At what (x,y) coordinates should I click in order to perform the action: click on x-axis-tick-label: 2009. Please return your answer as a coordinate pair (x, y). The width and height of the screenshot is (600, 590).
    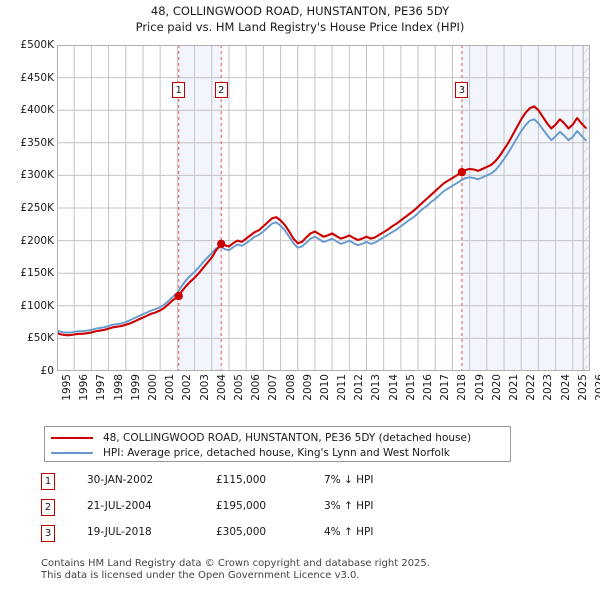
    Looking at the image, I should click on (307, 387).